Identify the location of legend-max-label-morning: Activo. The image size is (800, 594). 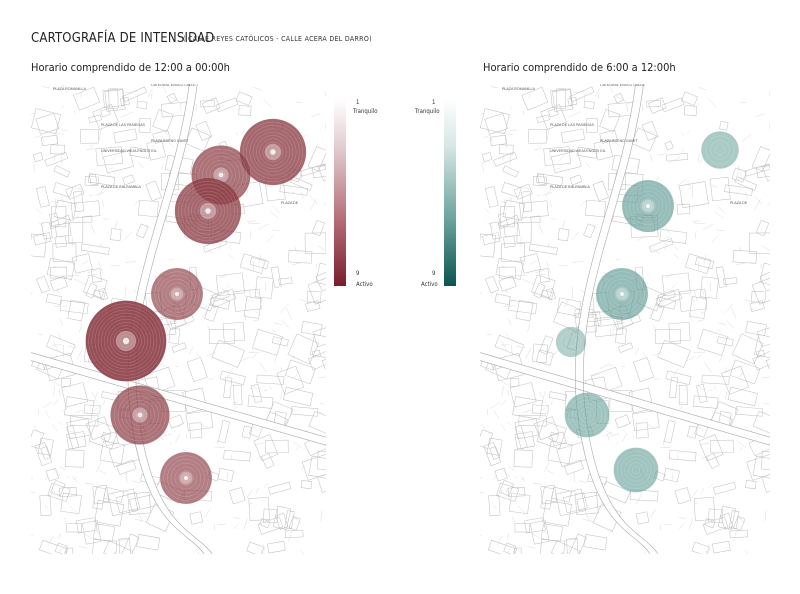
(429, 284).